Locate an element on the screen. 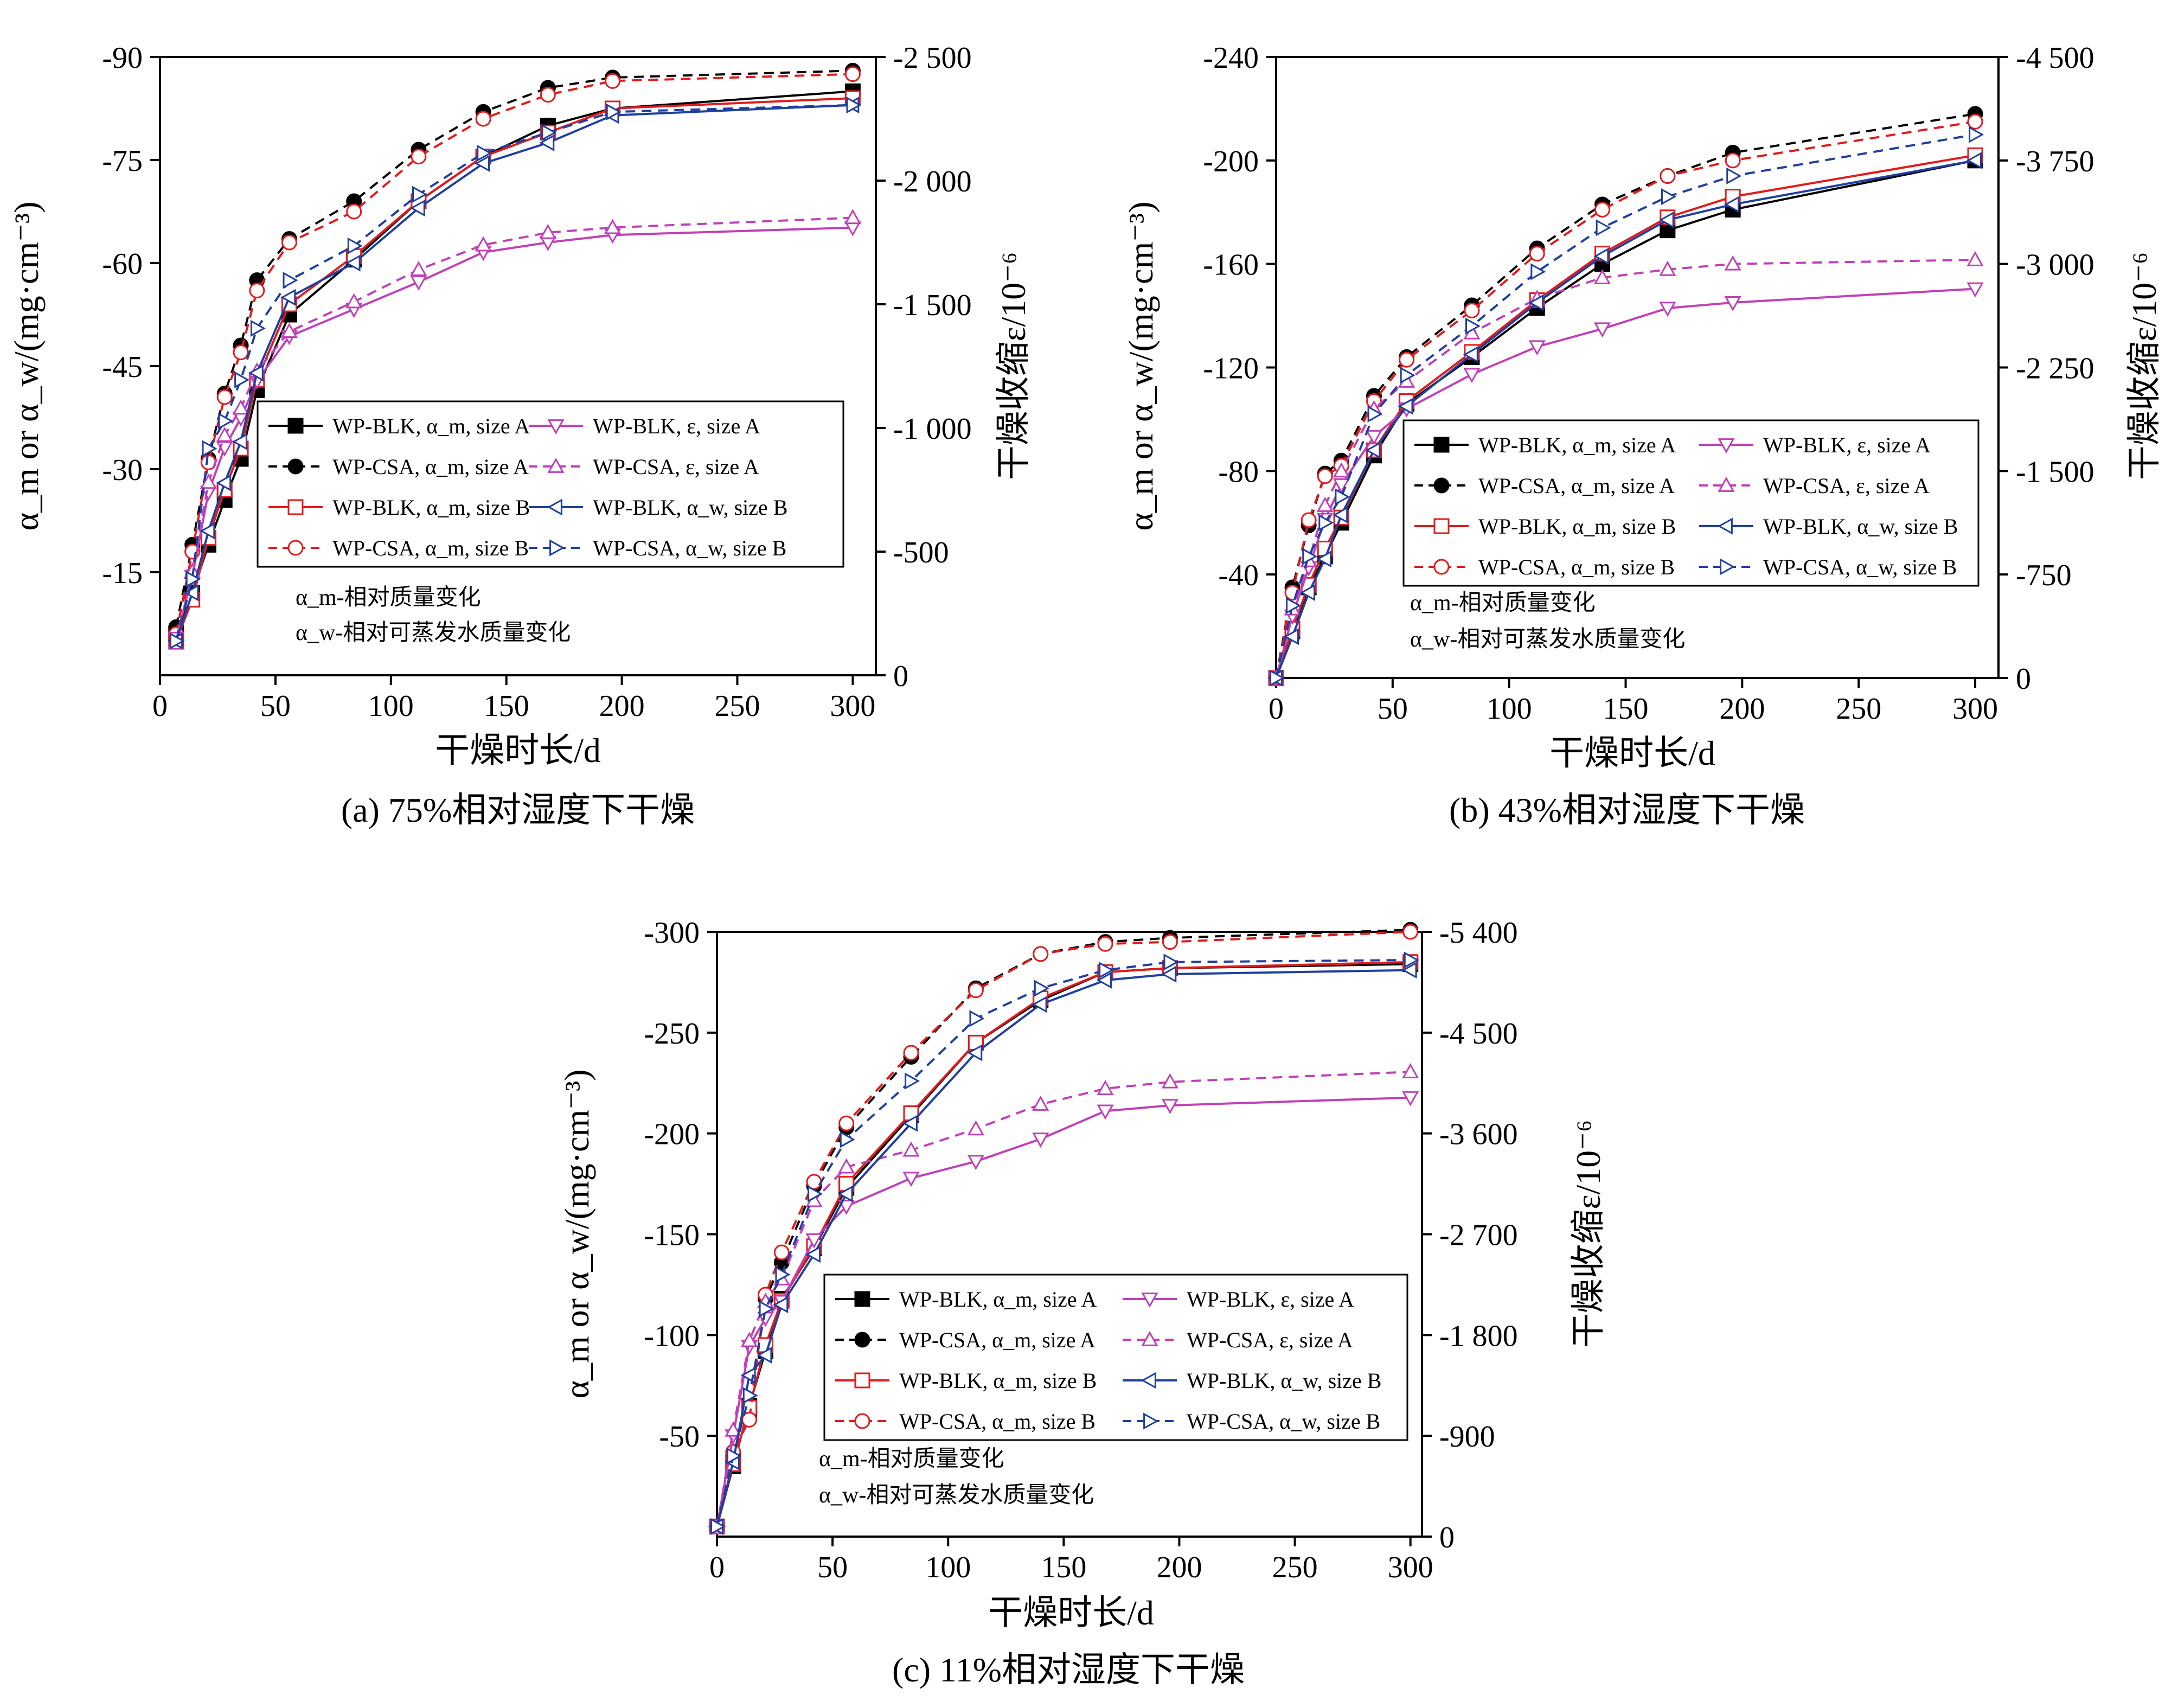  y-left-tick-label: -160 is located at coordinates (1231, 265).